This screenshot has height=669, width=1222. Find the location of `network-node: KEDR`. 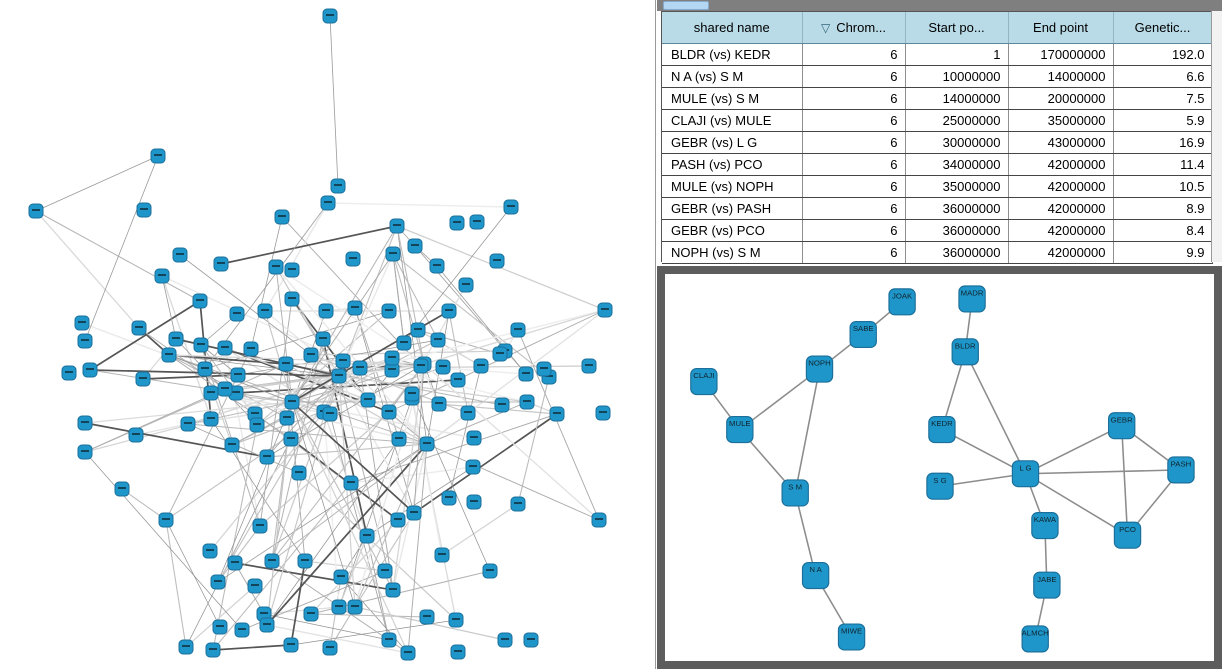

network-node: KEDR is located at coordinates (942, 430).